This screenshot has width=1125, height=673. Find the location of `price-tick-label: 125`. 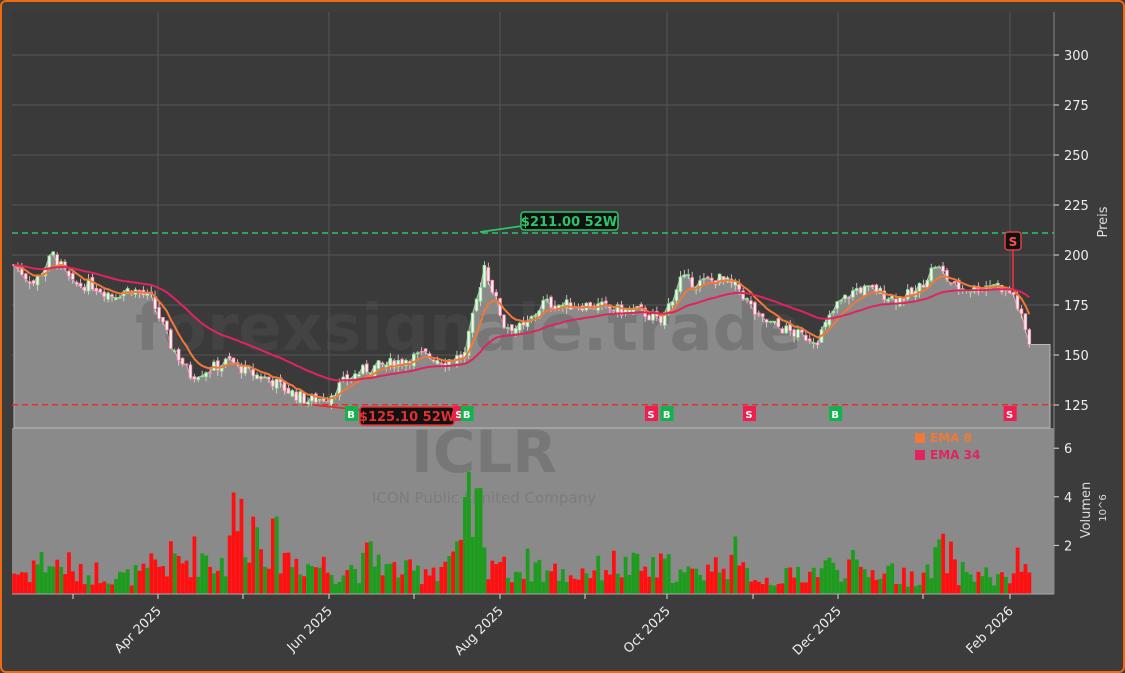

price-tick-label: 125 is located at coordinates (1076, 406).